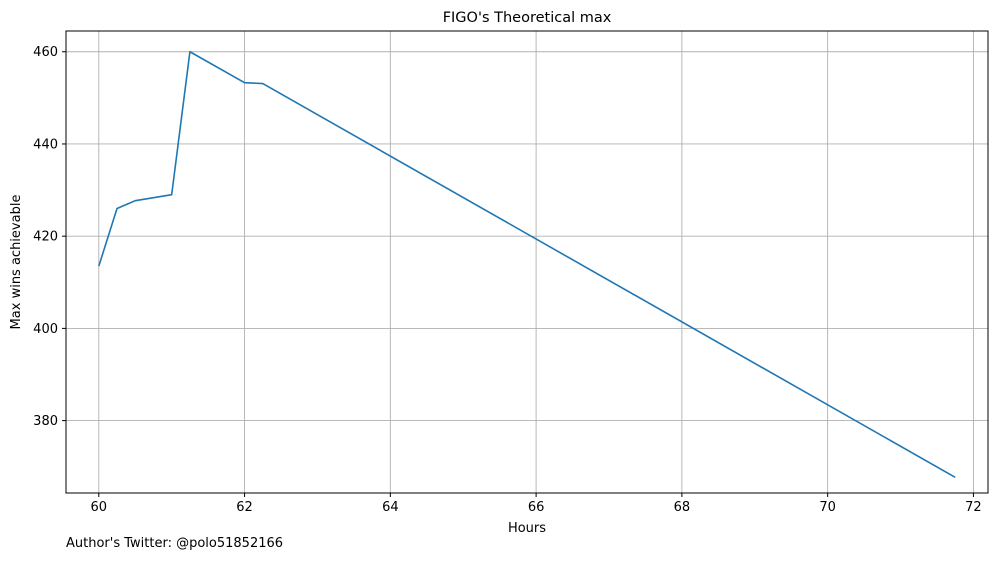  Describe the element at coordinates (99, 507) in the screenshot. I see `x-tick-label: 60` at that location.